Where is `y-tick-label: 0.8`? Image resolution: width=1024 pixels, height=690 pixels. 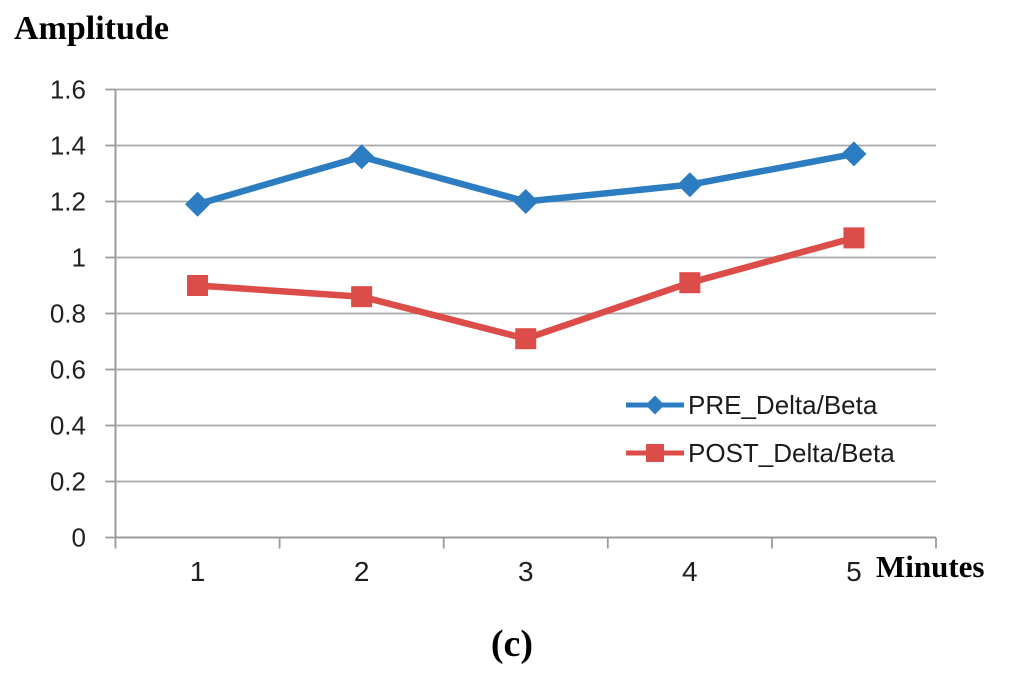 y-tick-label: 0.8 is located at coordinates (68, 314).